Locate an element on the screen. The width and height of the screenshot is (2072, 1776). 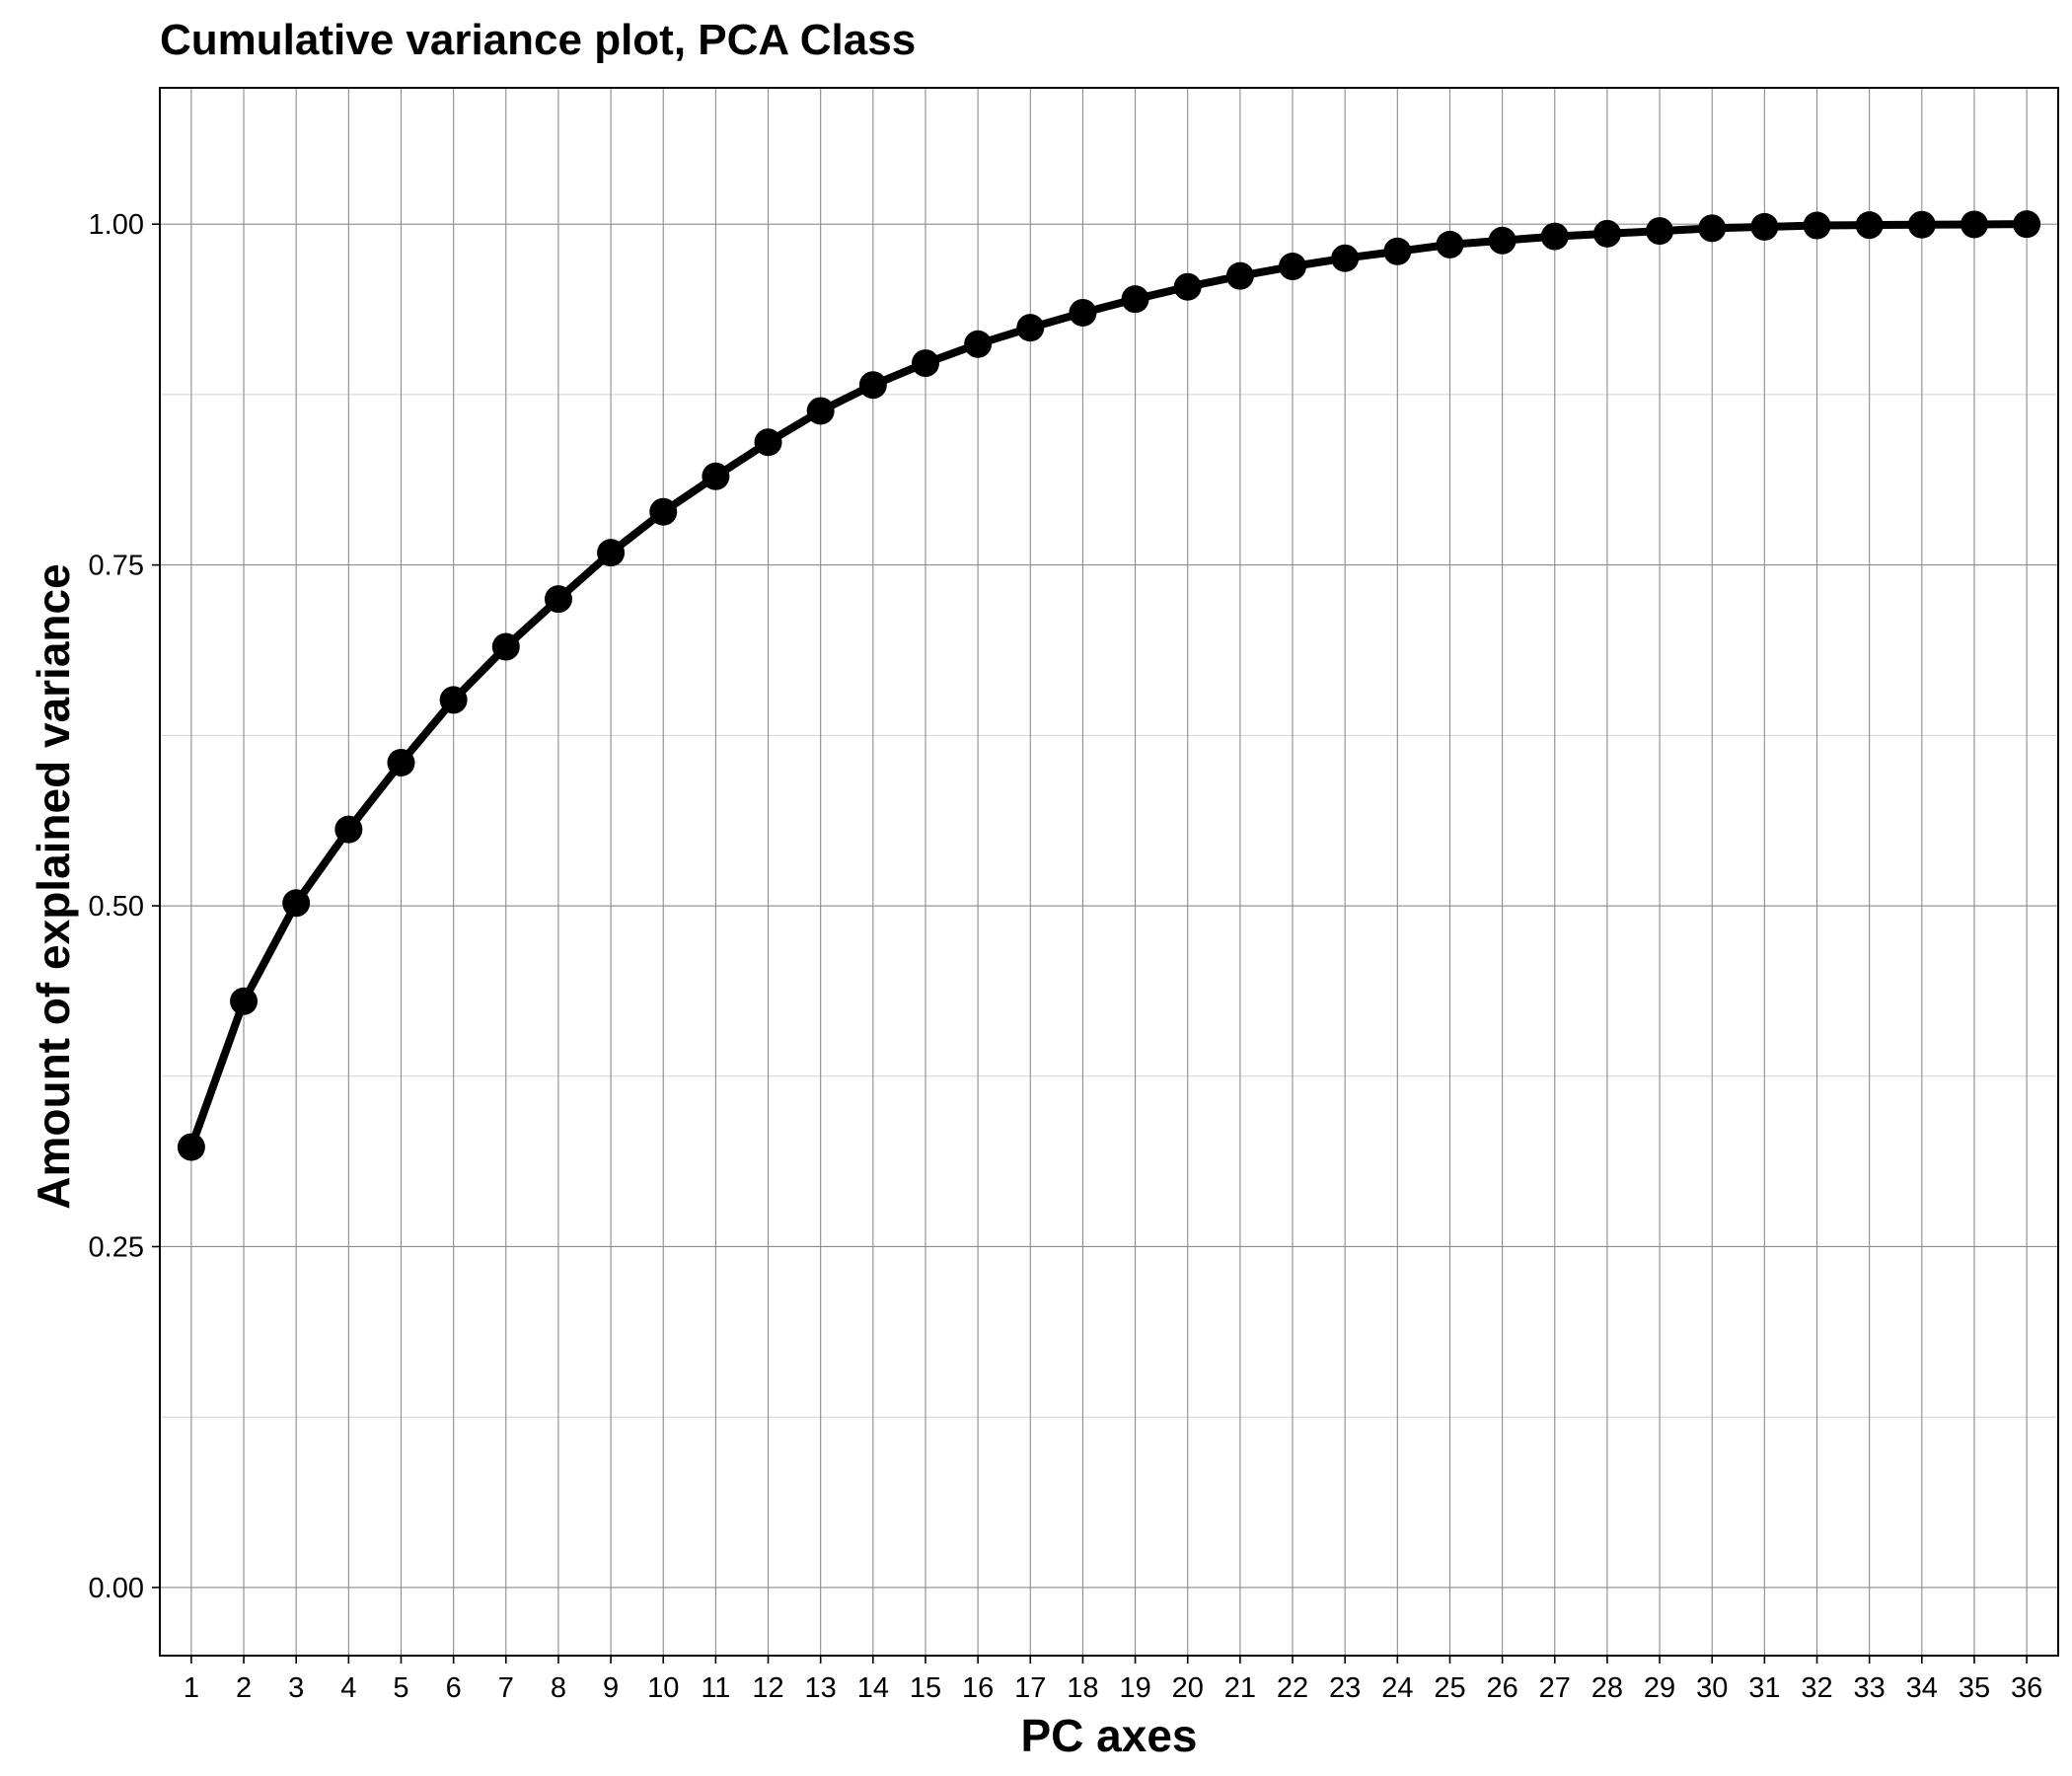
x-tick-label: 17 is located at coordinates (1030, 1688).